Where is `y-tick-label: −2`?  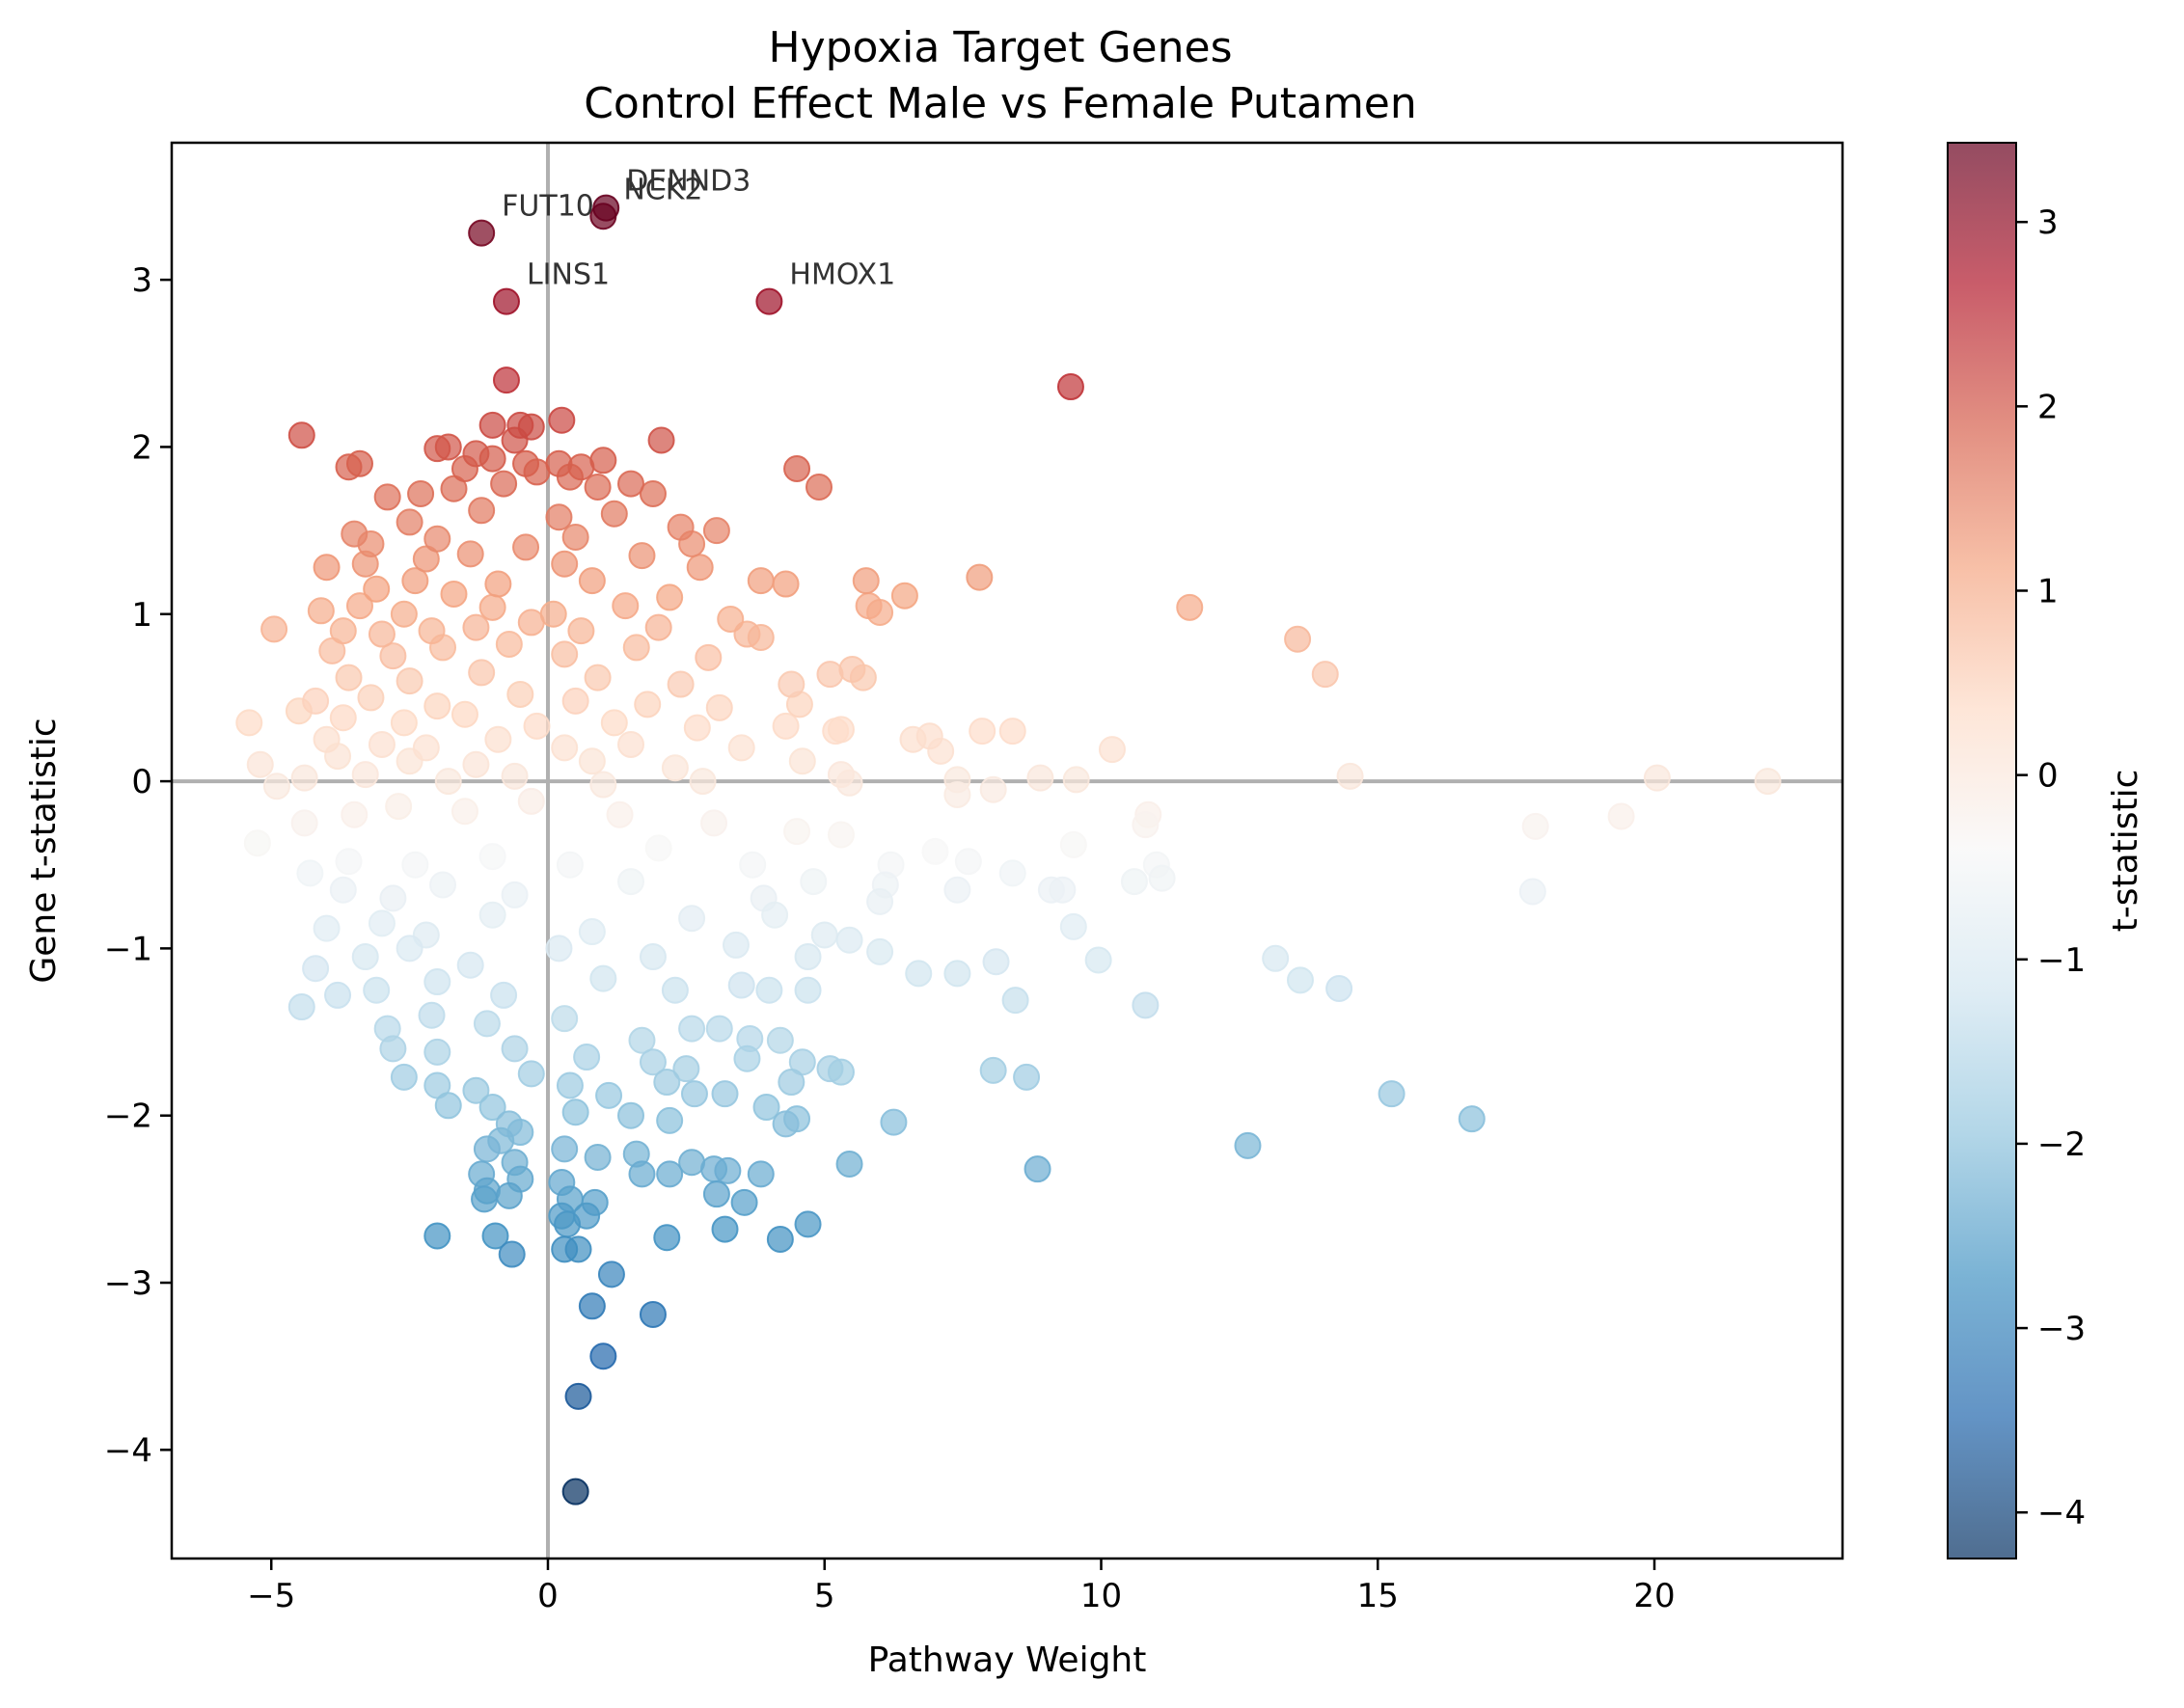
y-tick-label: −2 is located at coordinates (128, 1117).